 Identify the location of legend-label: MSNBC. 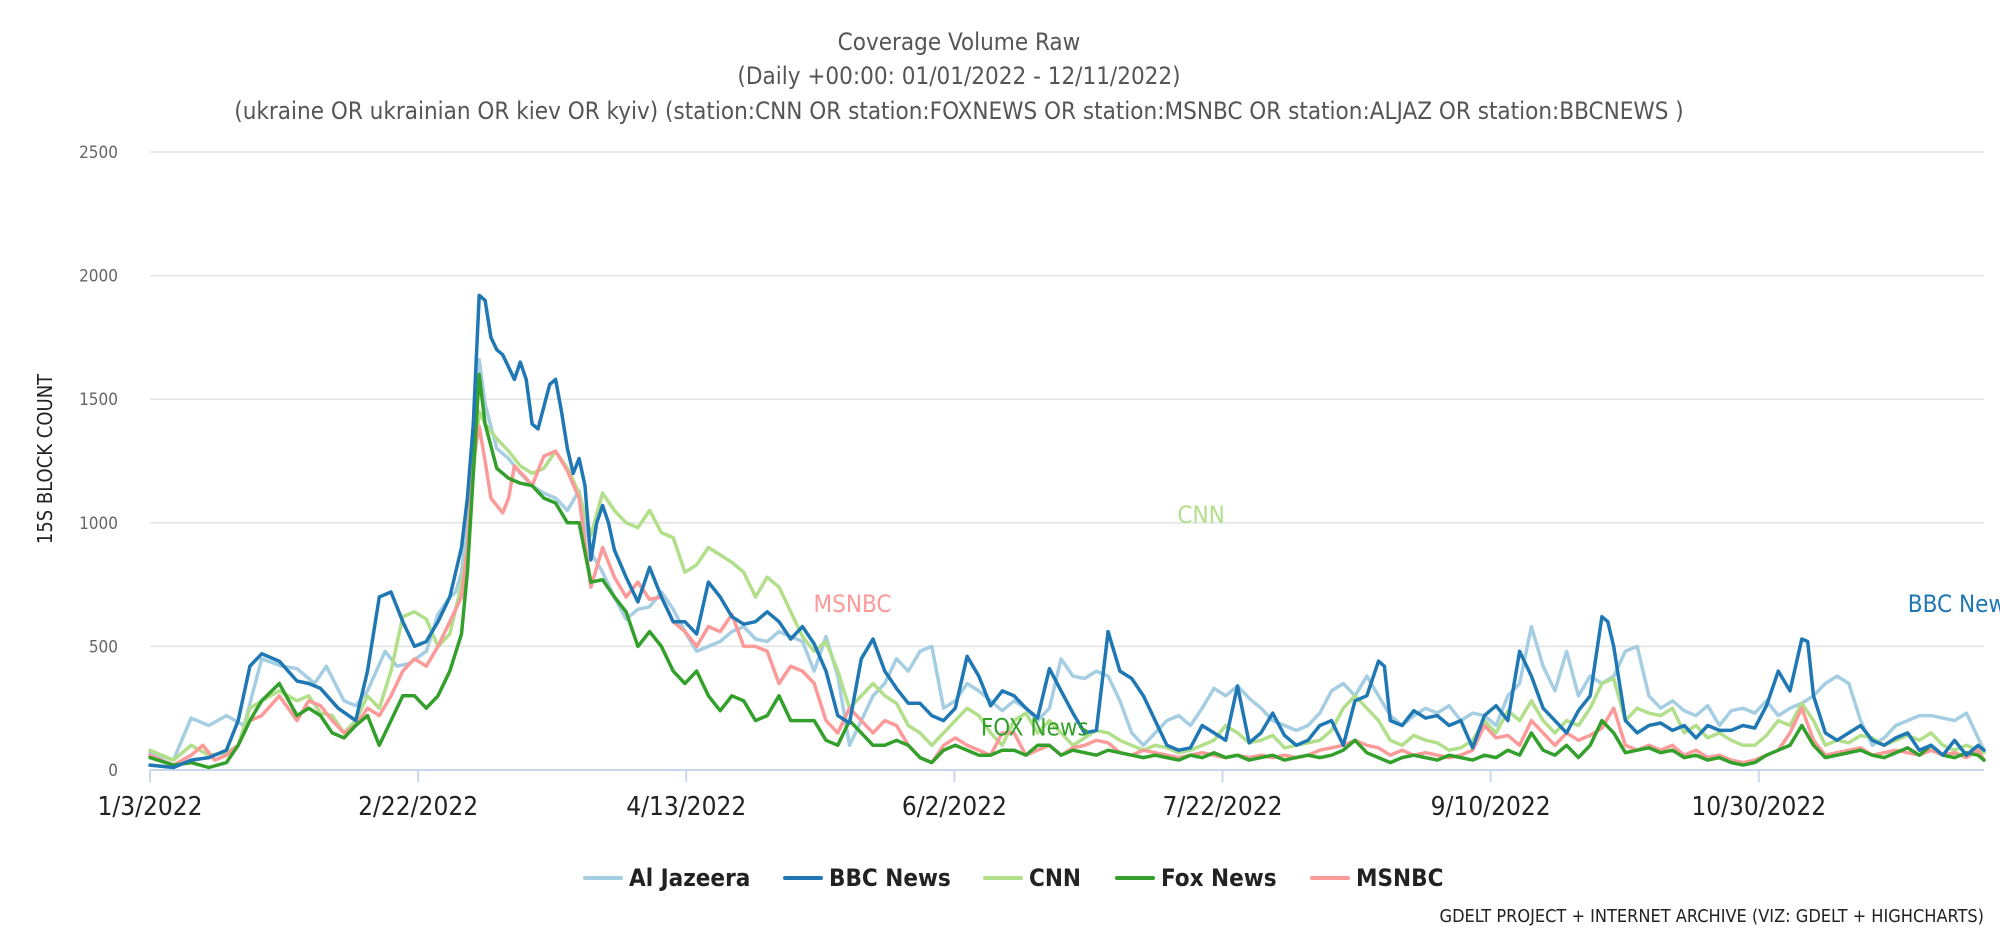
(1399, 878).